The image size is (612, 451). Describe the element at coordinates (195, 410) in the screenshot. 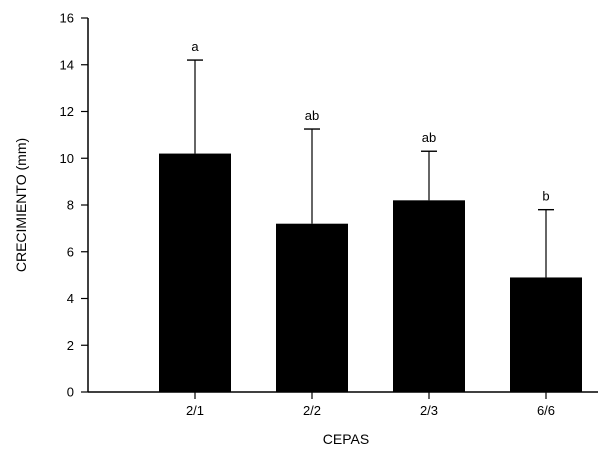

I see `x-tick-label: 2/1` at that location.